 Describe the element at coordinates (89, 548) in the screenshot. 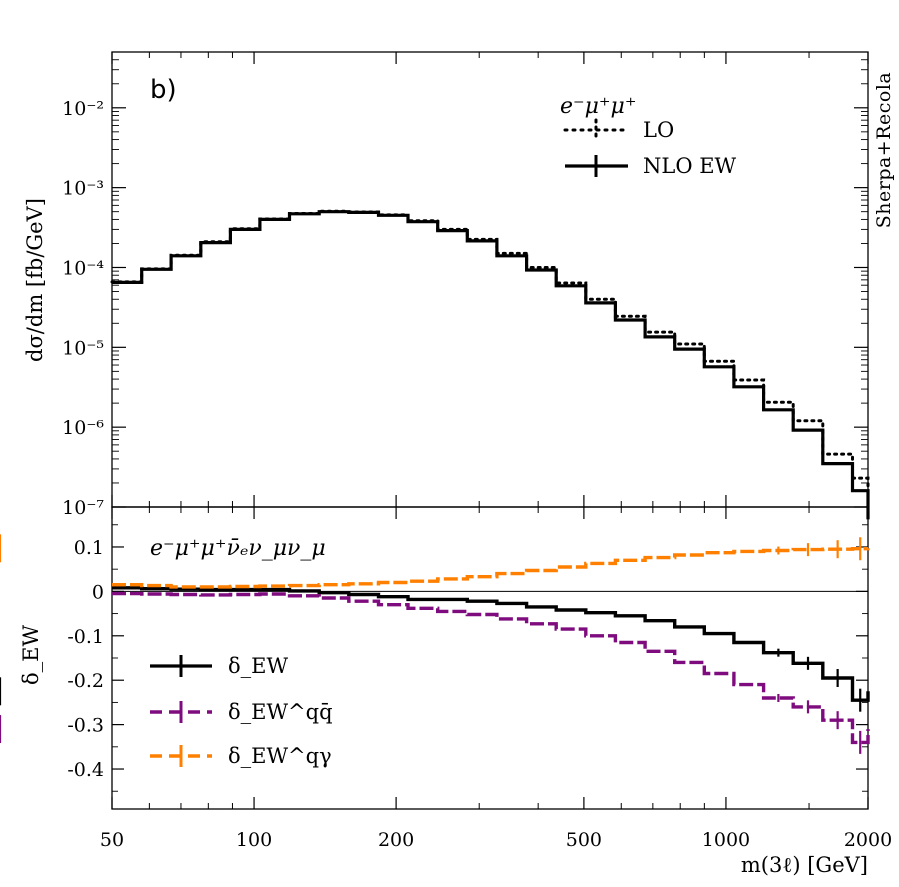

I see `bottom-y-tick-label: 0.1` at that location.